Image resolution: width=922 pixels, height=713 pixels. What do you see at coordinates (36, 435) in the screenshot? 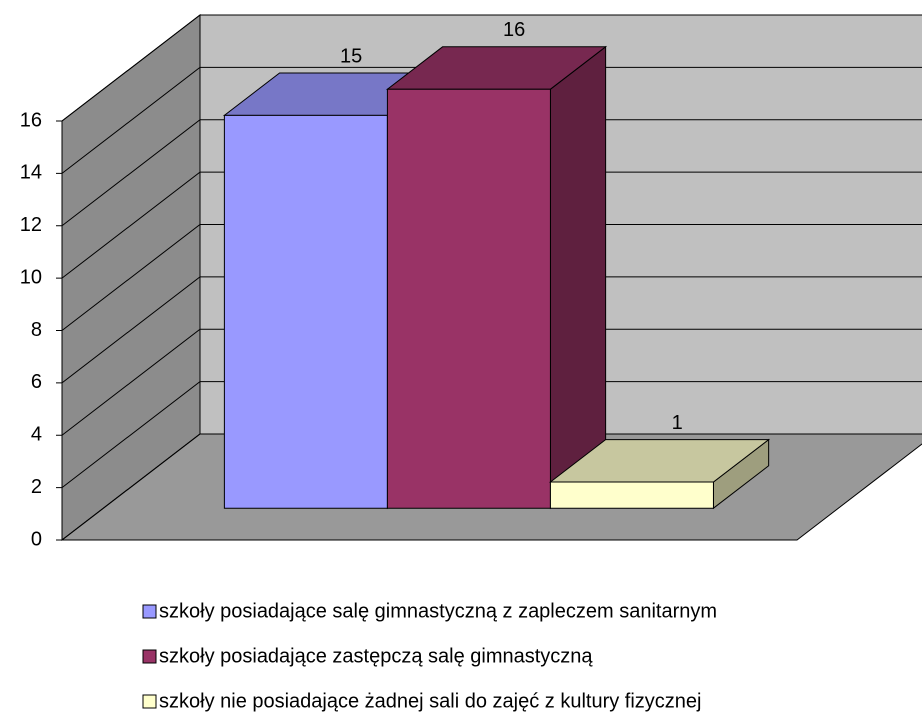
I see `y-tick-label: 4` at bounding box center [36, 435].